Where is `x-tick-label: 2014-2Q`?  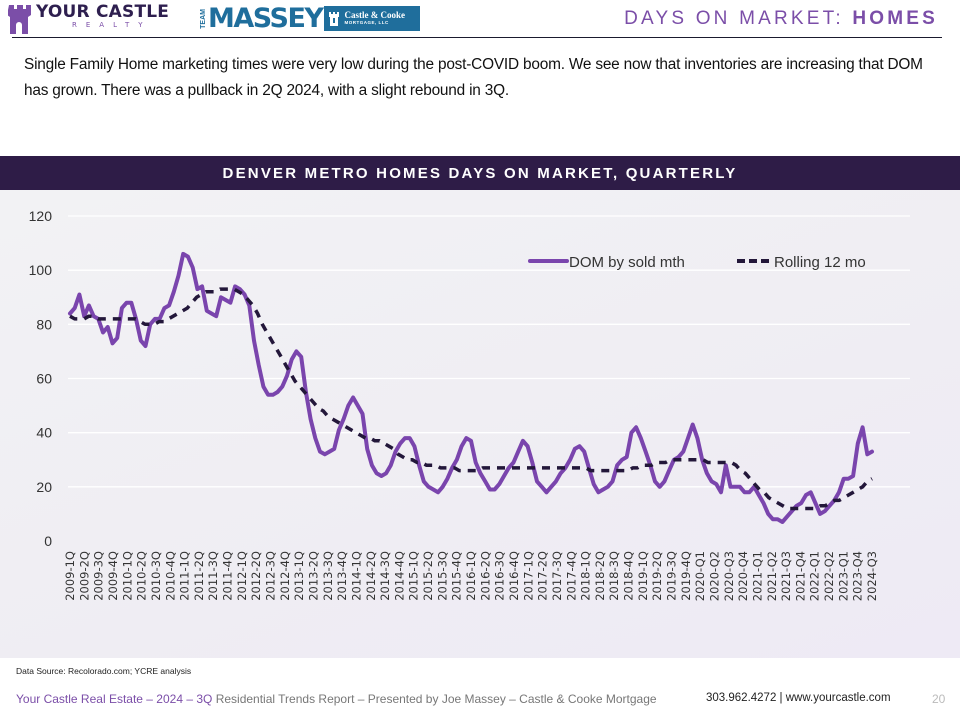
x-tick-label: 2014-2Q is located at coordinates (371, 576).